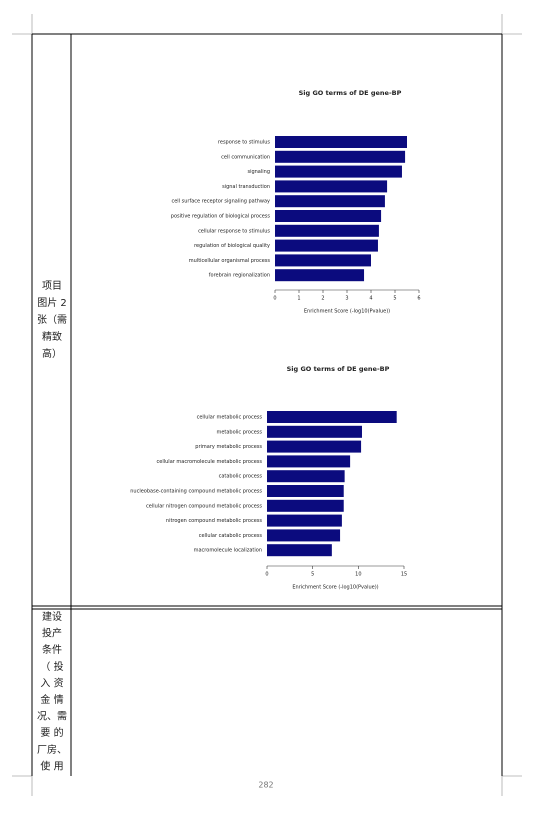 The width and height of the screenshot is (534, 814). Describe the element at coordinates (246, 187) in the screenshot. I see `category-label: signal transduction` at that location.